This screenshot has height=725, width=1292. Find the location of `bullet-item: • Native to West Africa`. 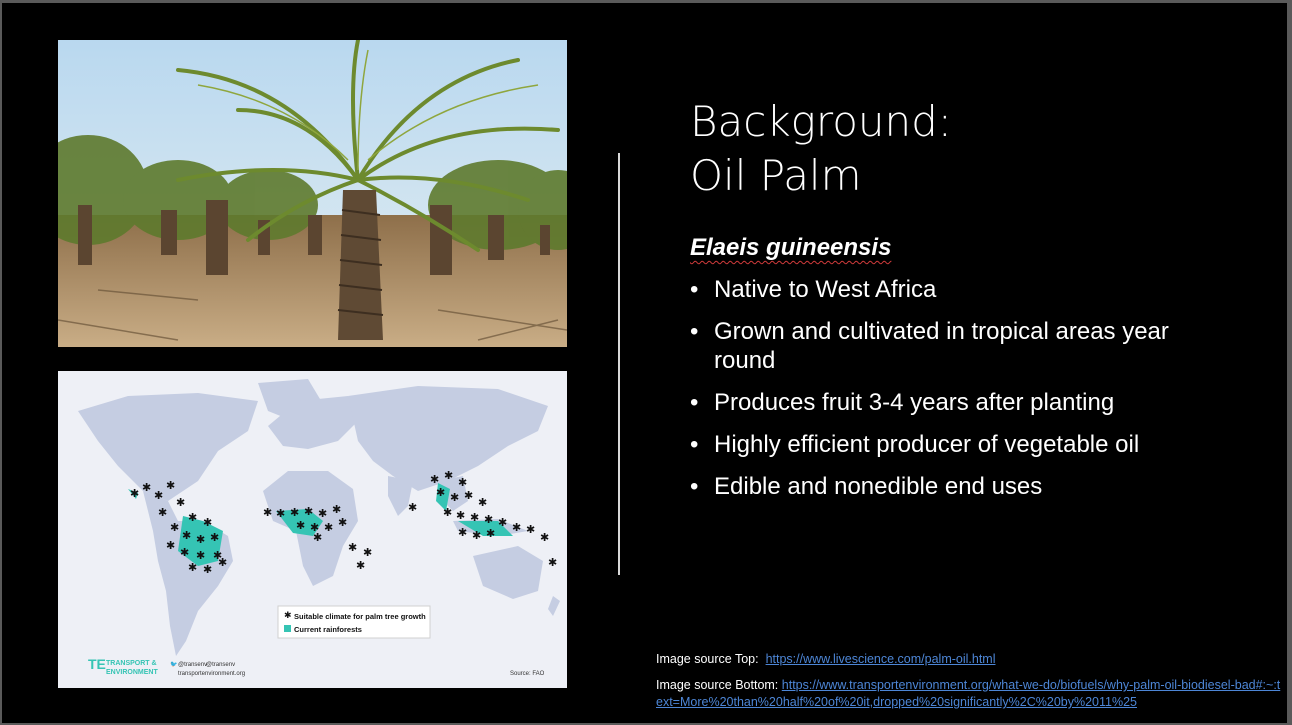

bullet-item: • Native to West Africa is located at coordinates (950, 289).